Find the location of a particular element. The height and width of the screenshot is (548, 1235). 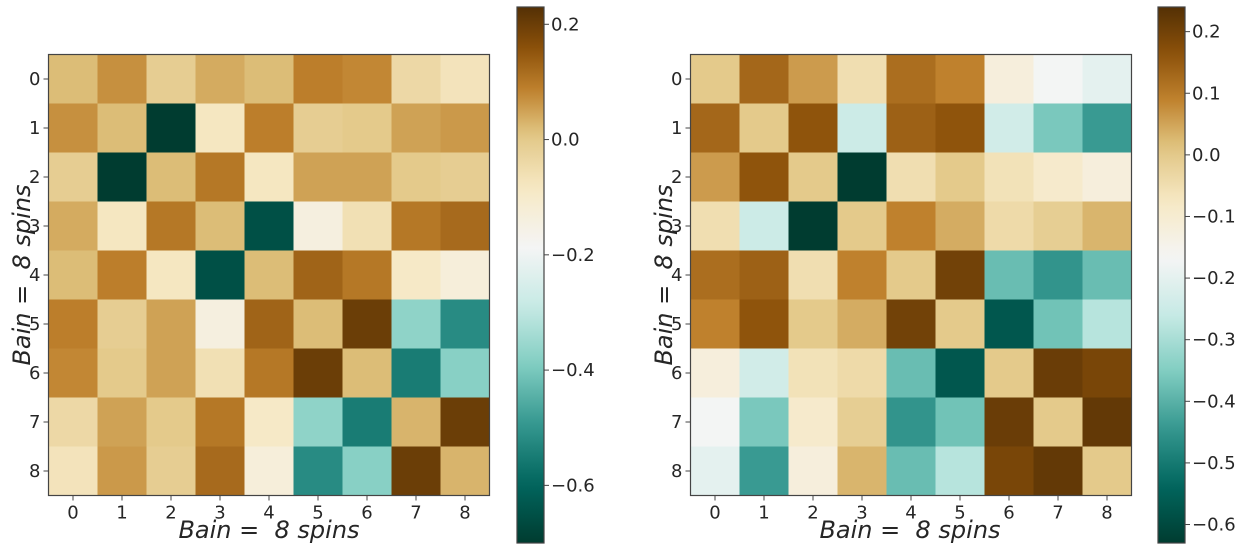

heatmap-left-y-ticks: 0 1 2 3 4 5 6 7 8 is located at coordinates (39, 275).